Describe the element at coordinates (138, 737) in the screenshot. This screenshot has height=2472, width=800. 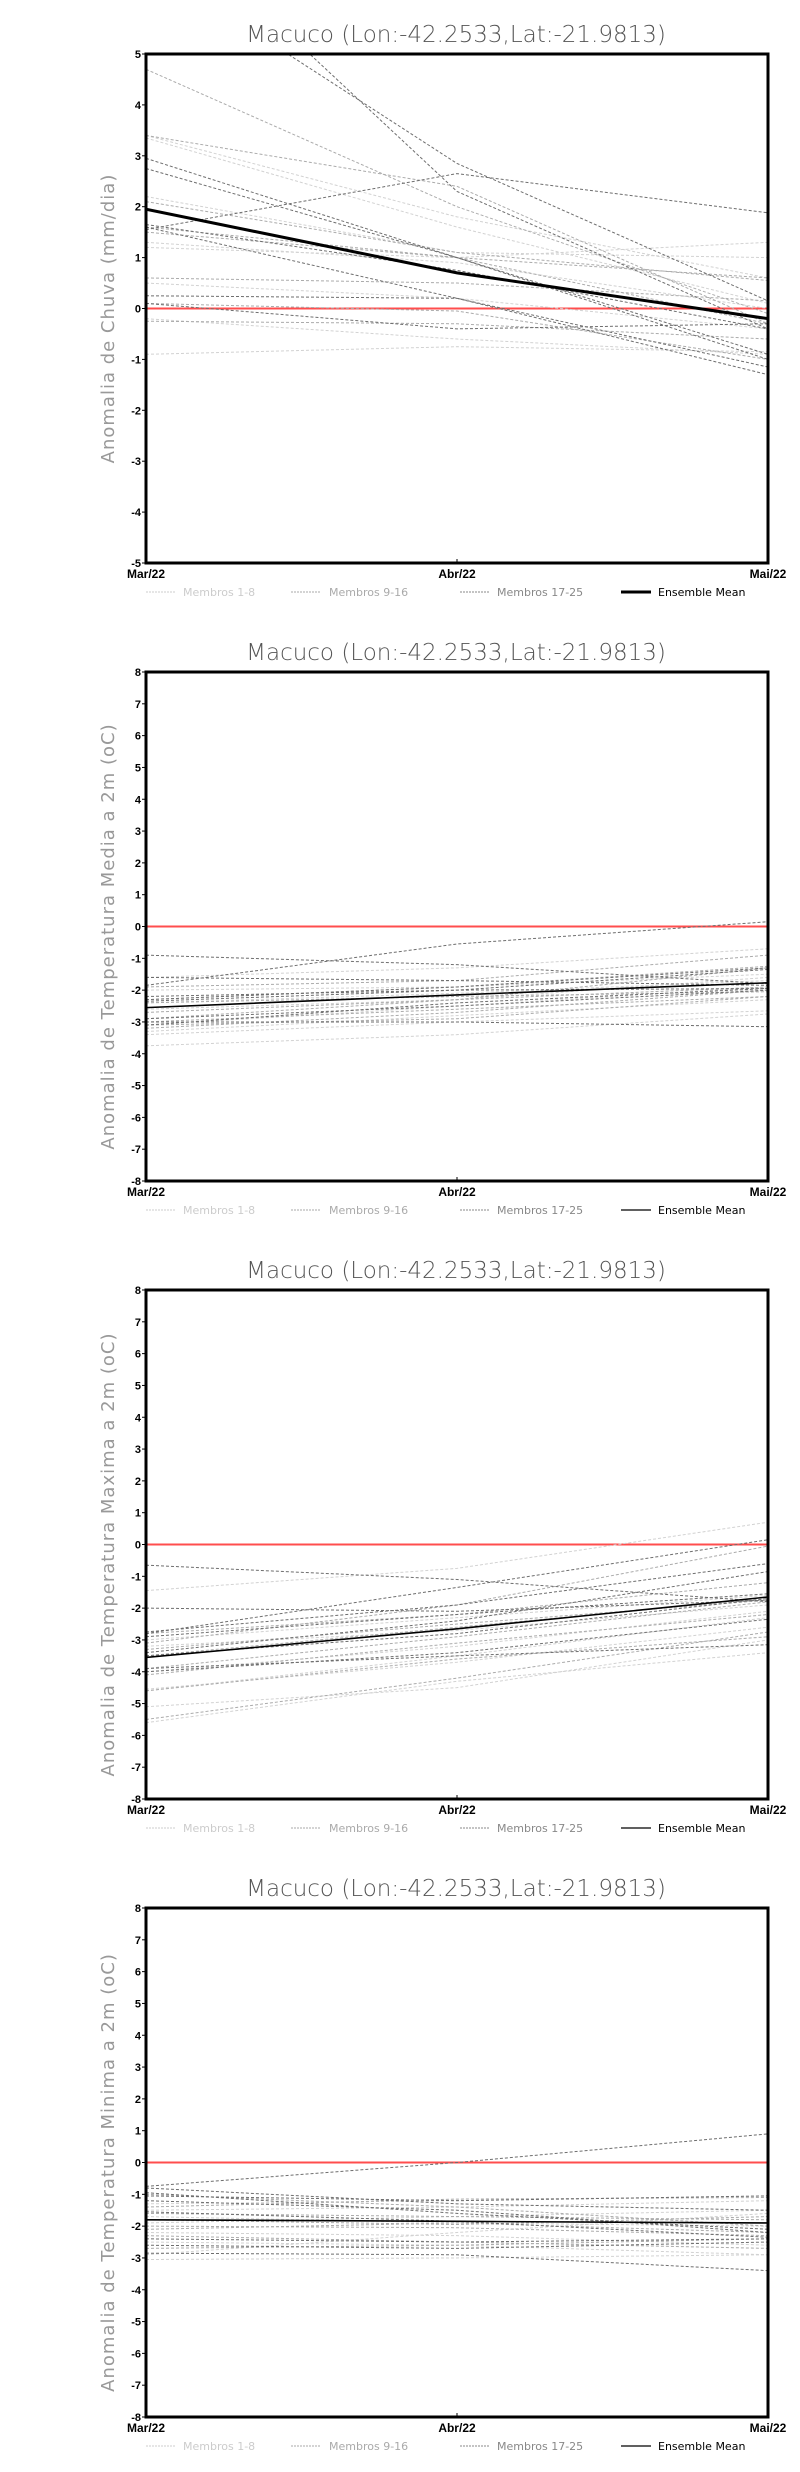
I see `y-tick-label: 6` at that location.